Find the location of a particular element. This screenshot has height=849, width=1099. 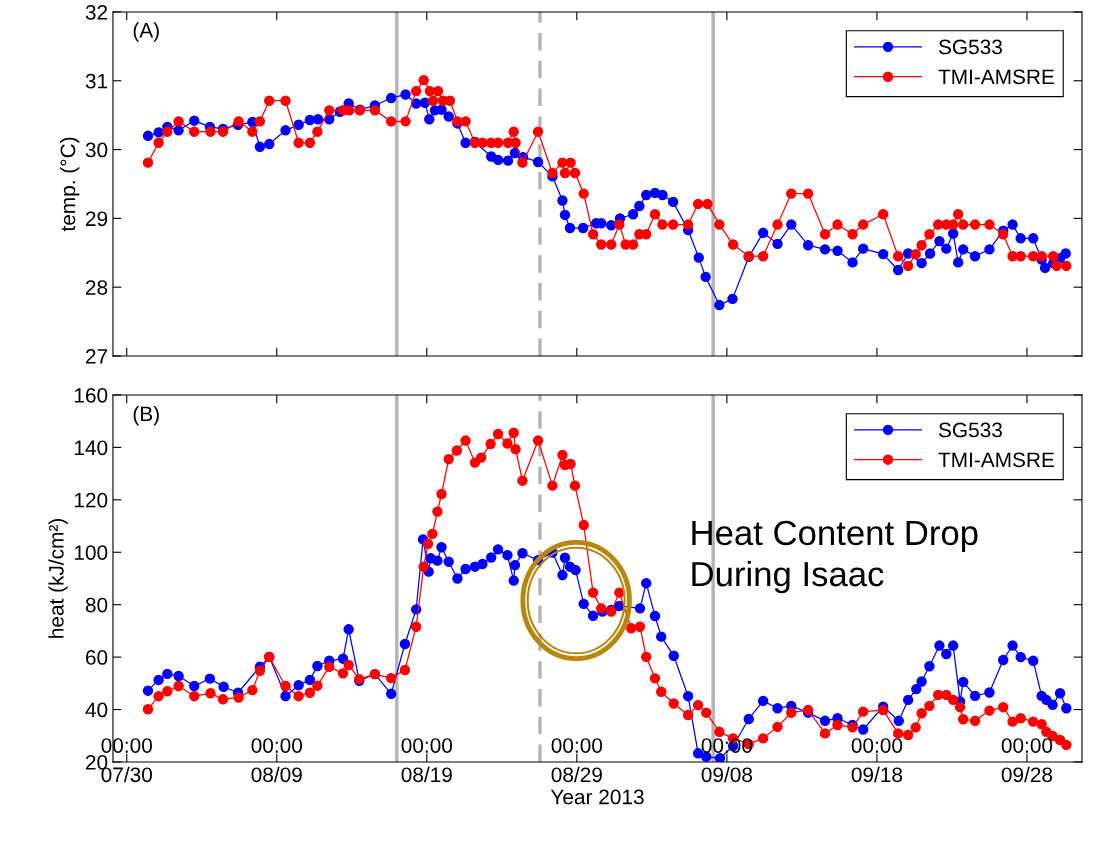

y-axis-title: temp. (°C) is located at coordinates (69, 184).